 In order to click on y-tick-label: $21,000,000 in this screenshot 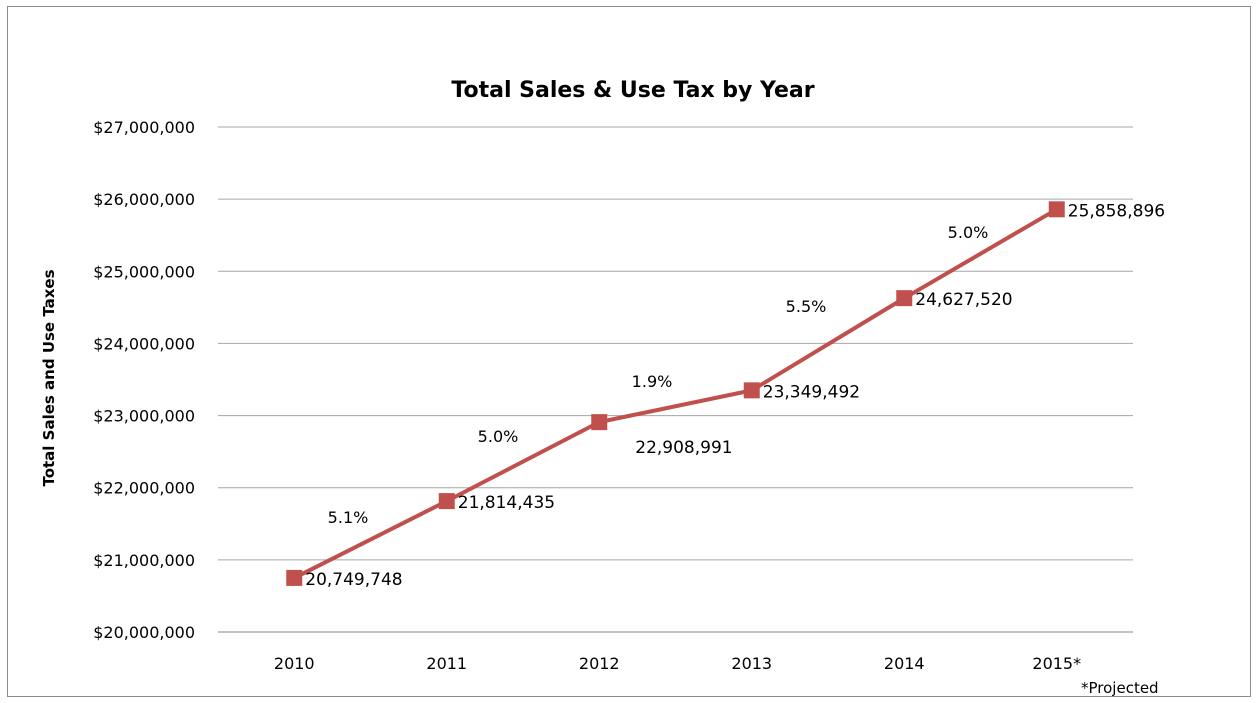, I will do `click(144, 560)`.